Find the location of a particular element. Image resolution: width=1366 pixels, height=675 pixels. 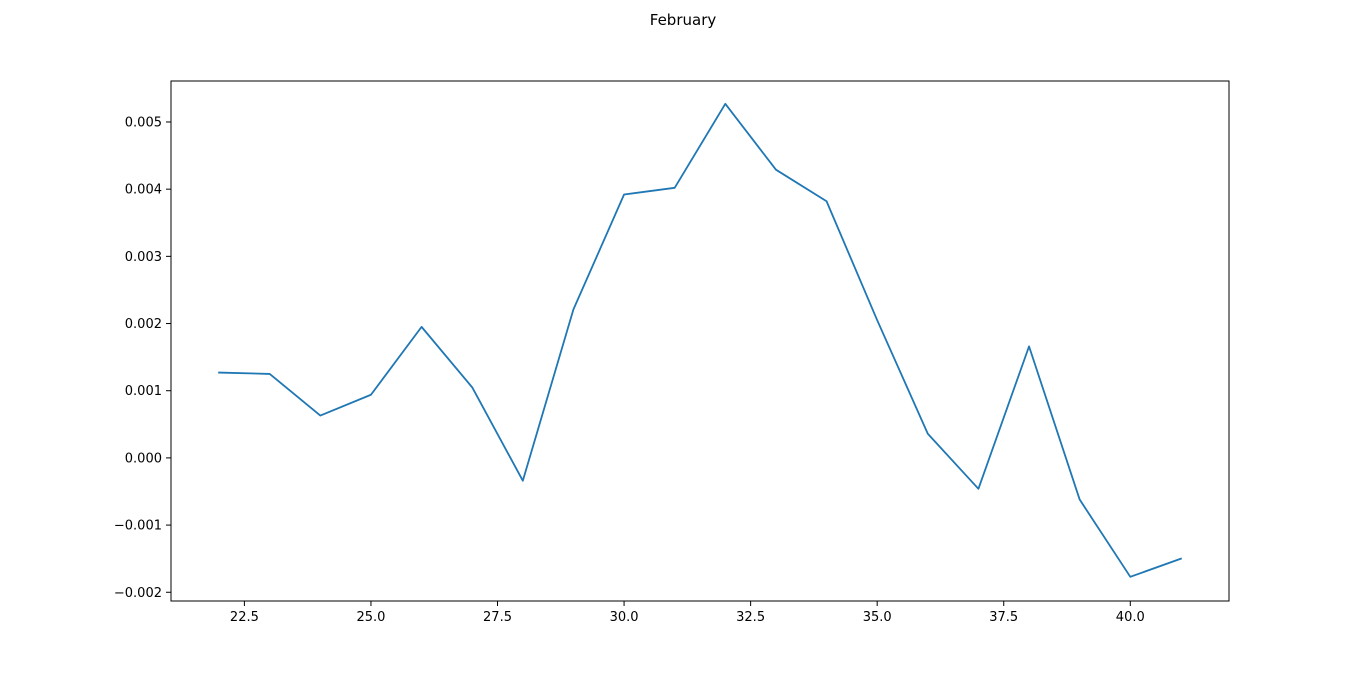

y-tick-label: 0.003 is located at coordinates (143, 257).